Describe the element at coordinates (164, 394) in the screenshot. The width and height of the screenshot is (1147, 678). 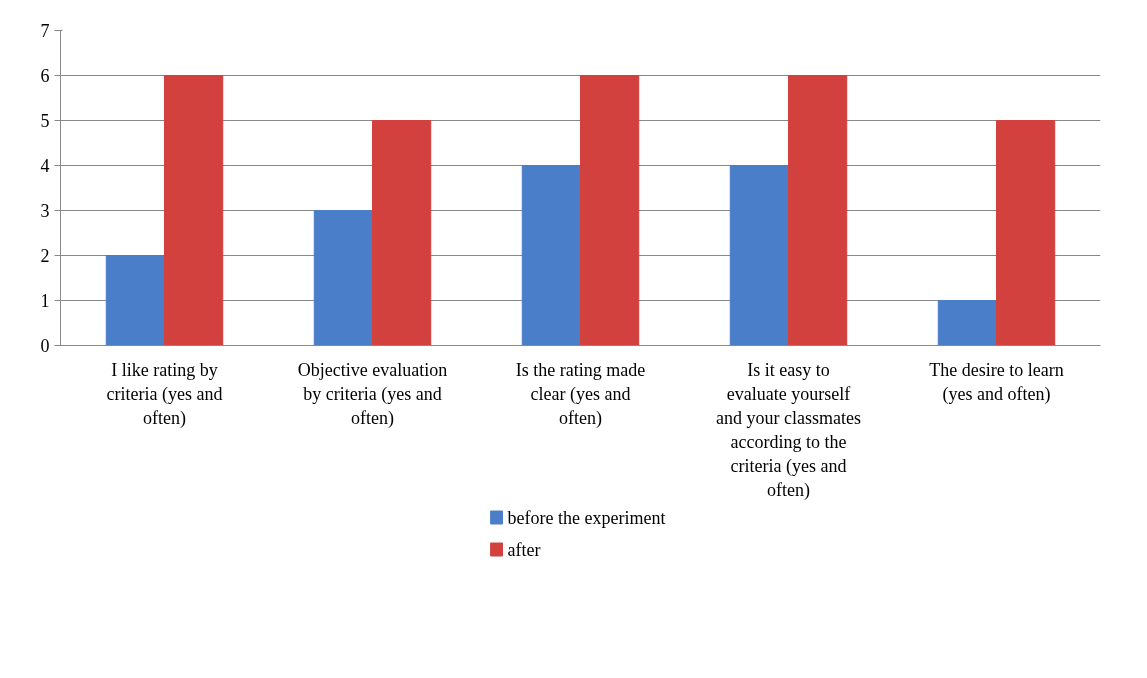
I see `x-tick-label: I like rating by criteria (yes and often)` at that location.